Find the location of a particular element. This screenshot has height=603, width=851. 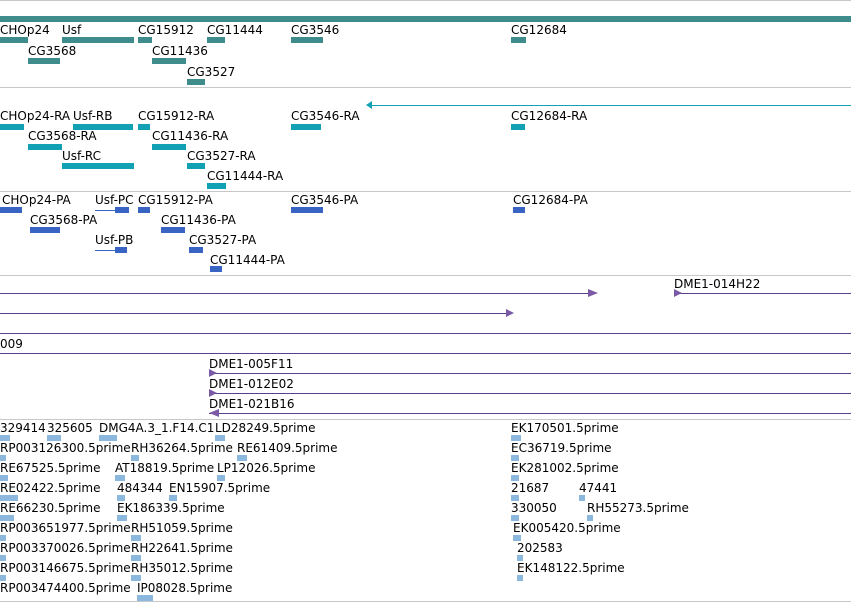

est-label: RE61409.5prime is located at coordinates (287, 448).